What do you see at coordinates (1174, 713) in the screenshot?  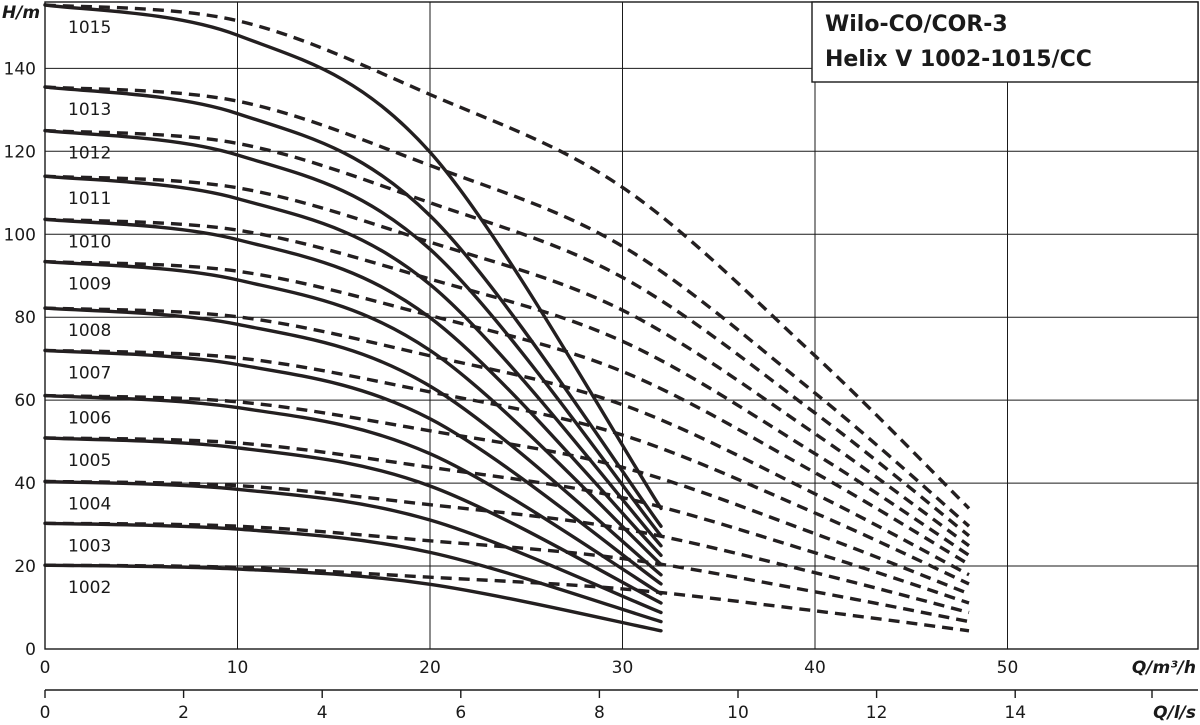 I see `x2-axis-label: Q/l/s` at bounding box center [1174, 713].